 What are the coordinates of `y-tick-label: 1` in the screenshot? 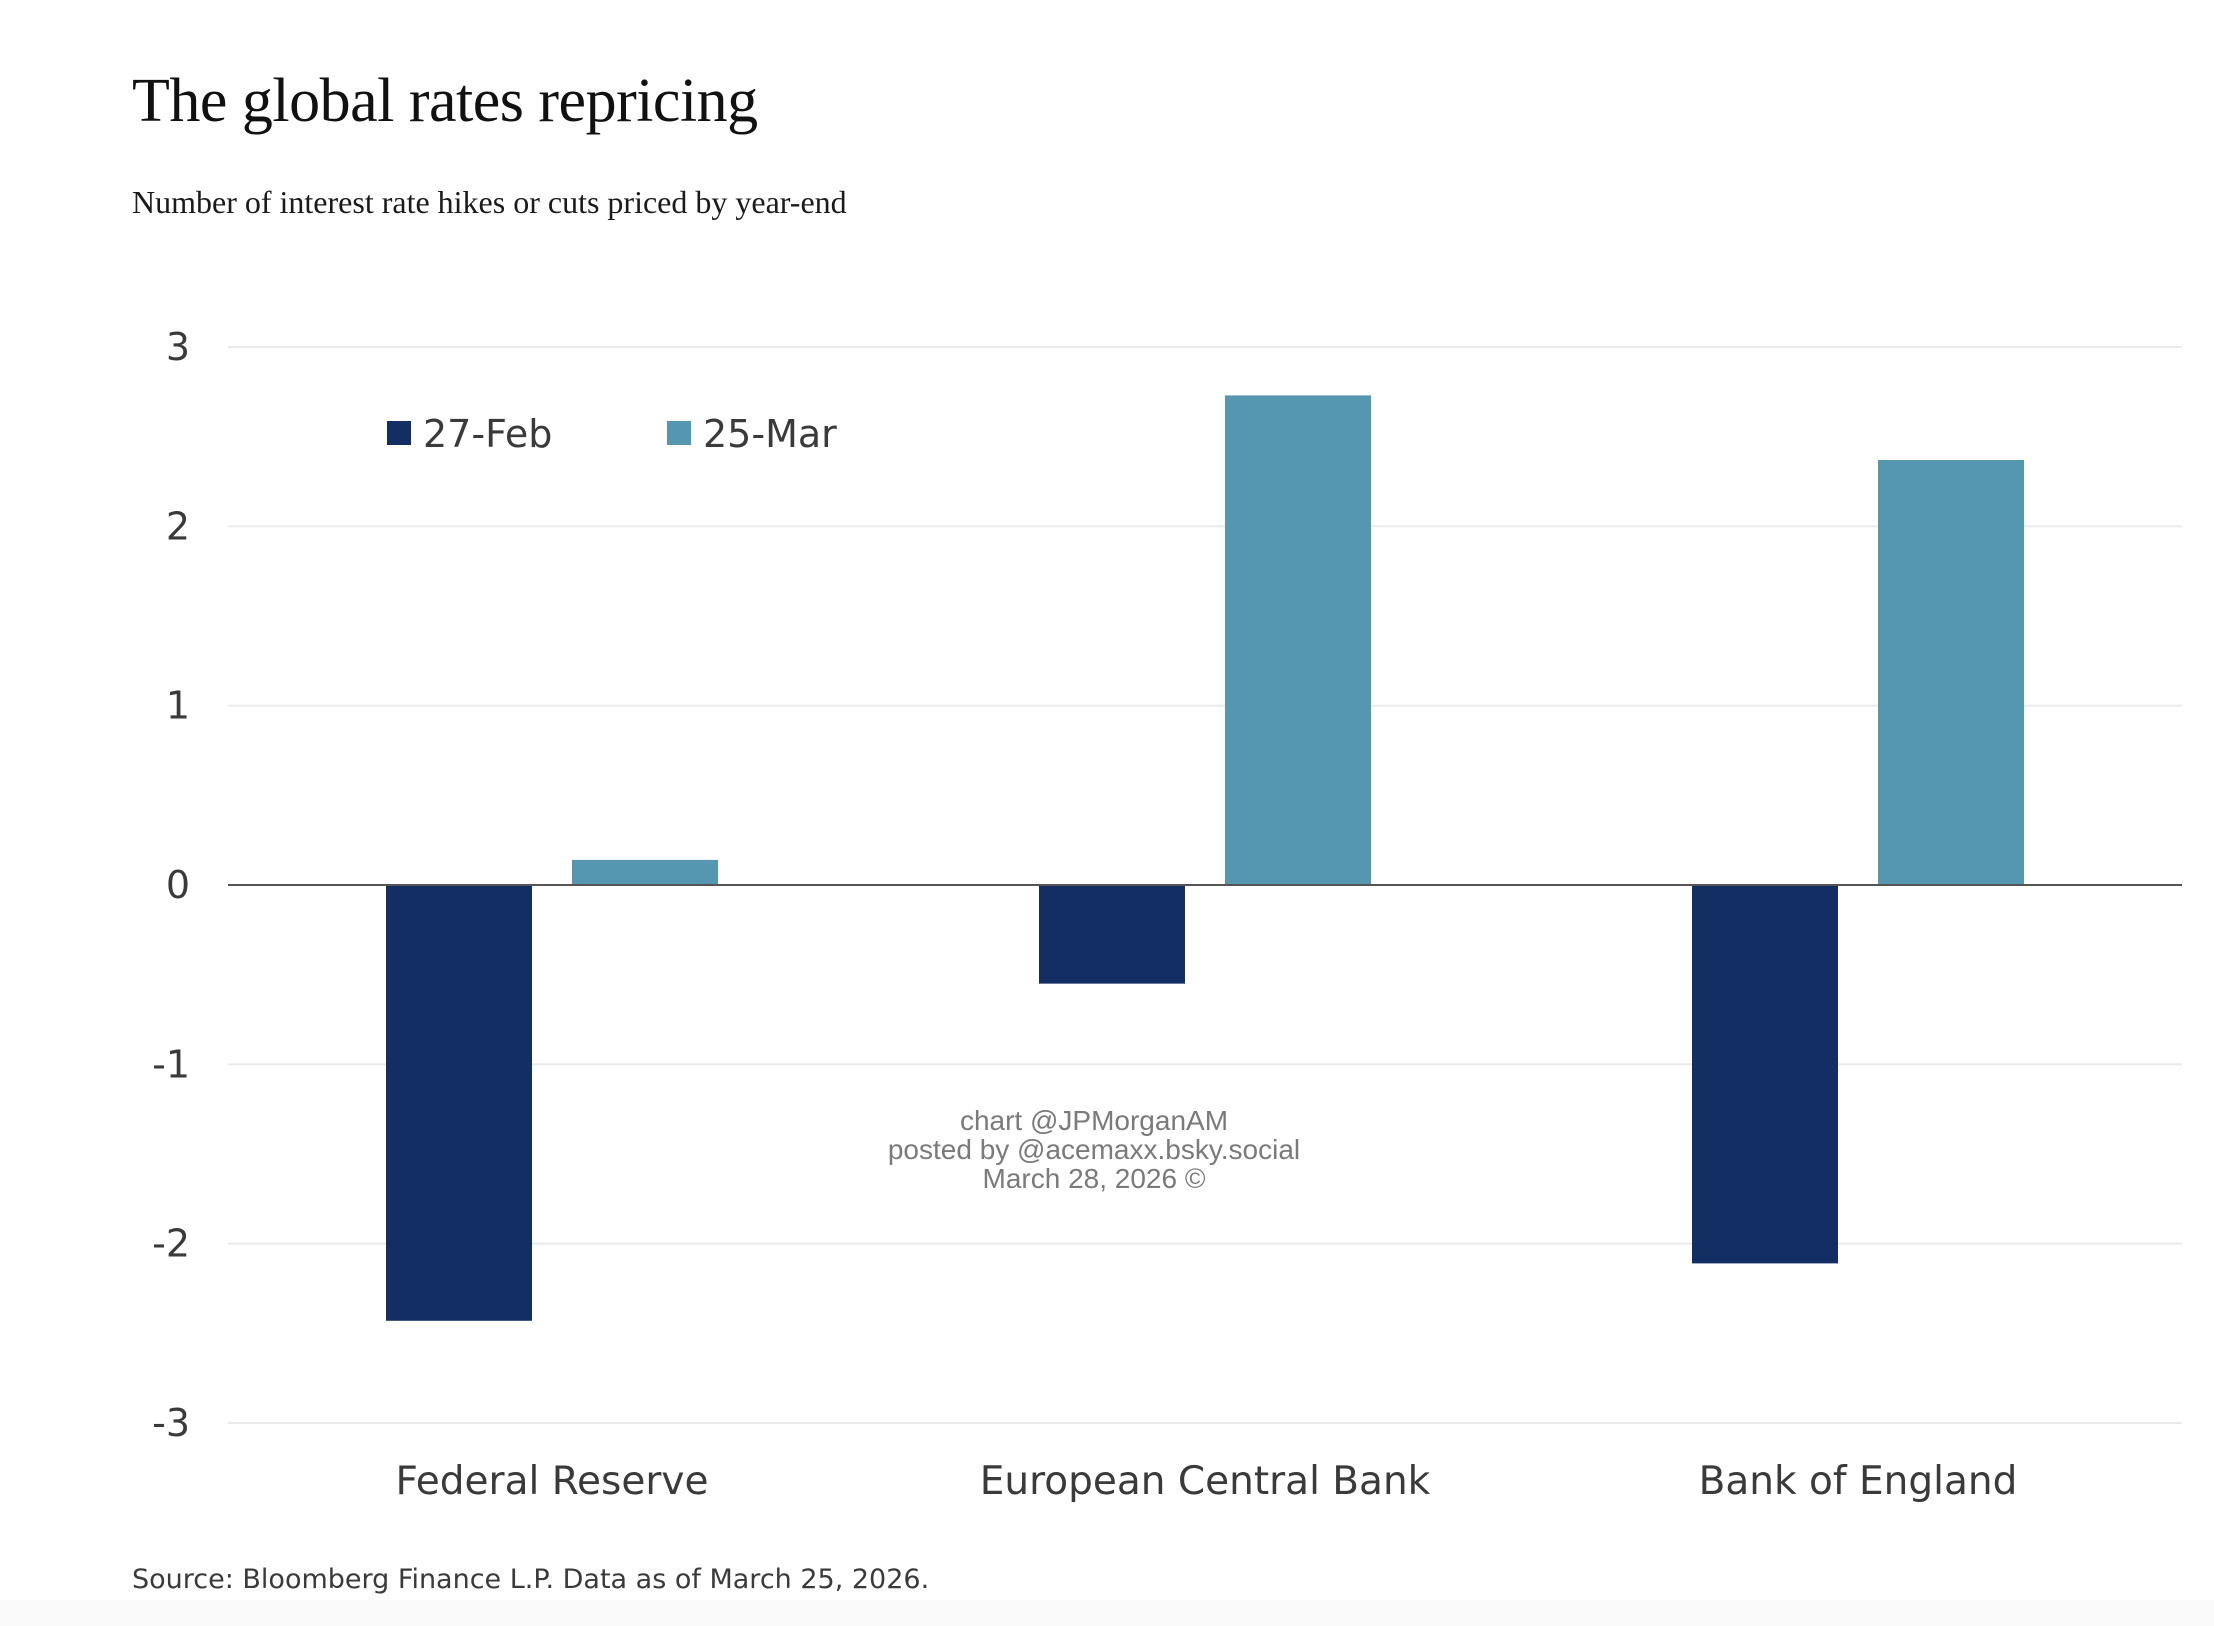 It's located at (178, 706).